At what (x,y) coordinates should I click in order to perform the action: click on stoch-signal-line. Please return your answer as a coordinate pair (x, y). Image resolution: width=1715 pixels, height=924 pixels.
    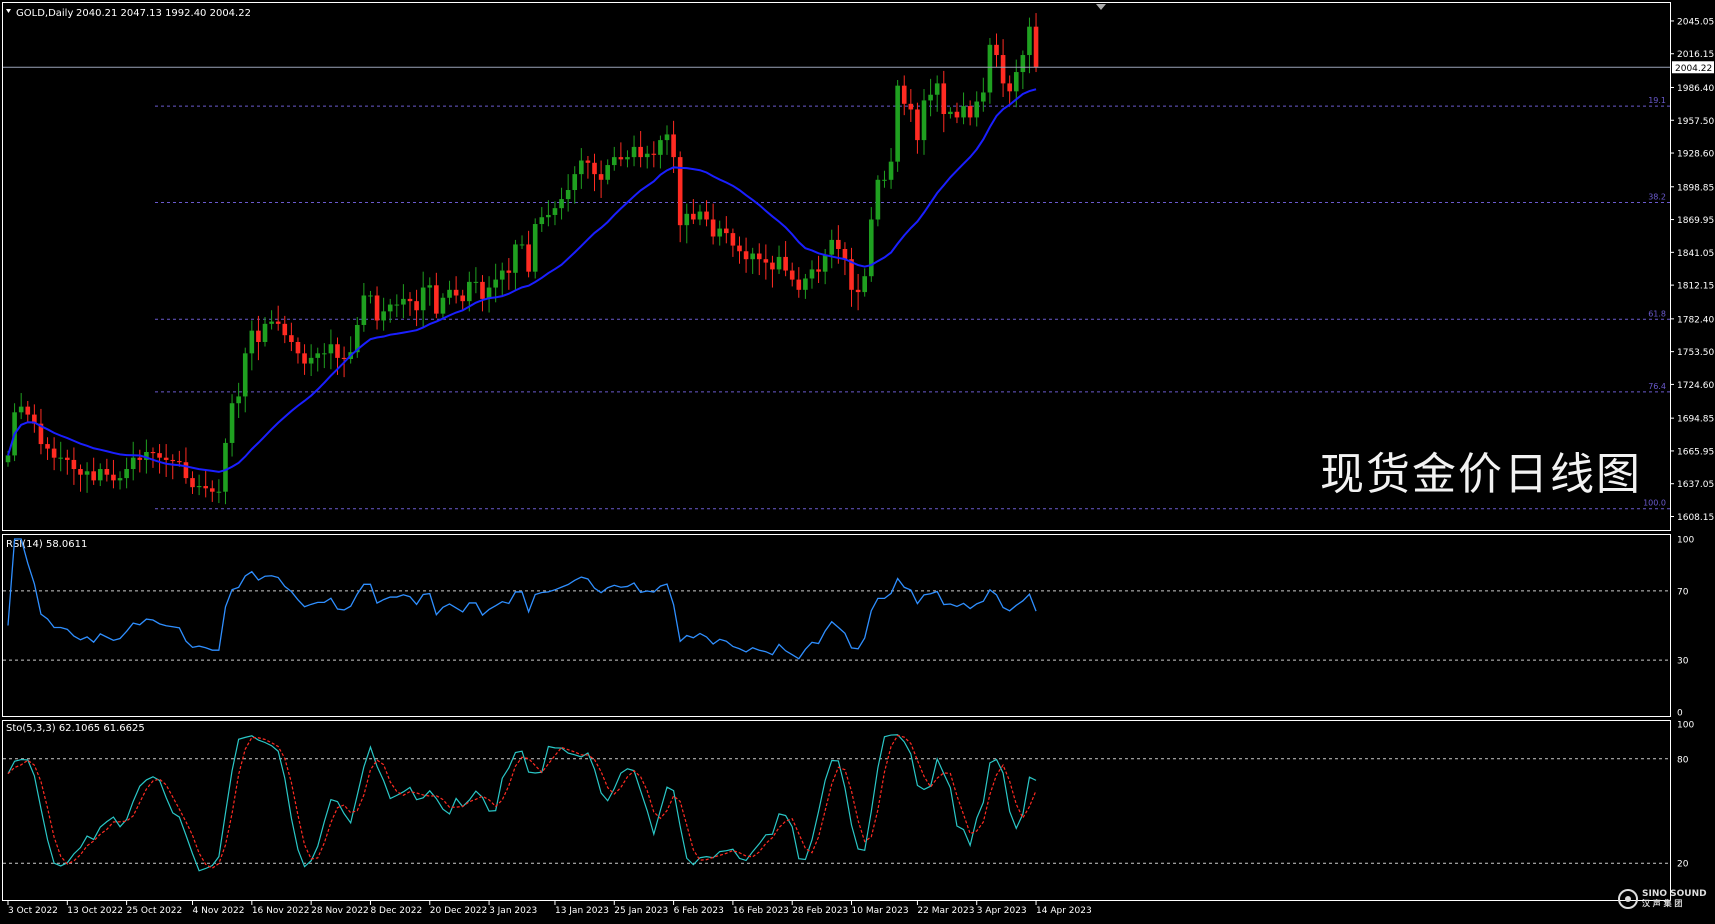
    Looking at the image, I should click on (522, 801).